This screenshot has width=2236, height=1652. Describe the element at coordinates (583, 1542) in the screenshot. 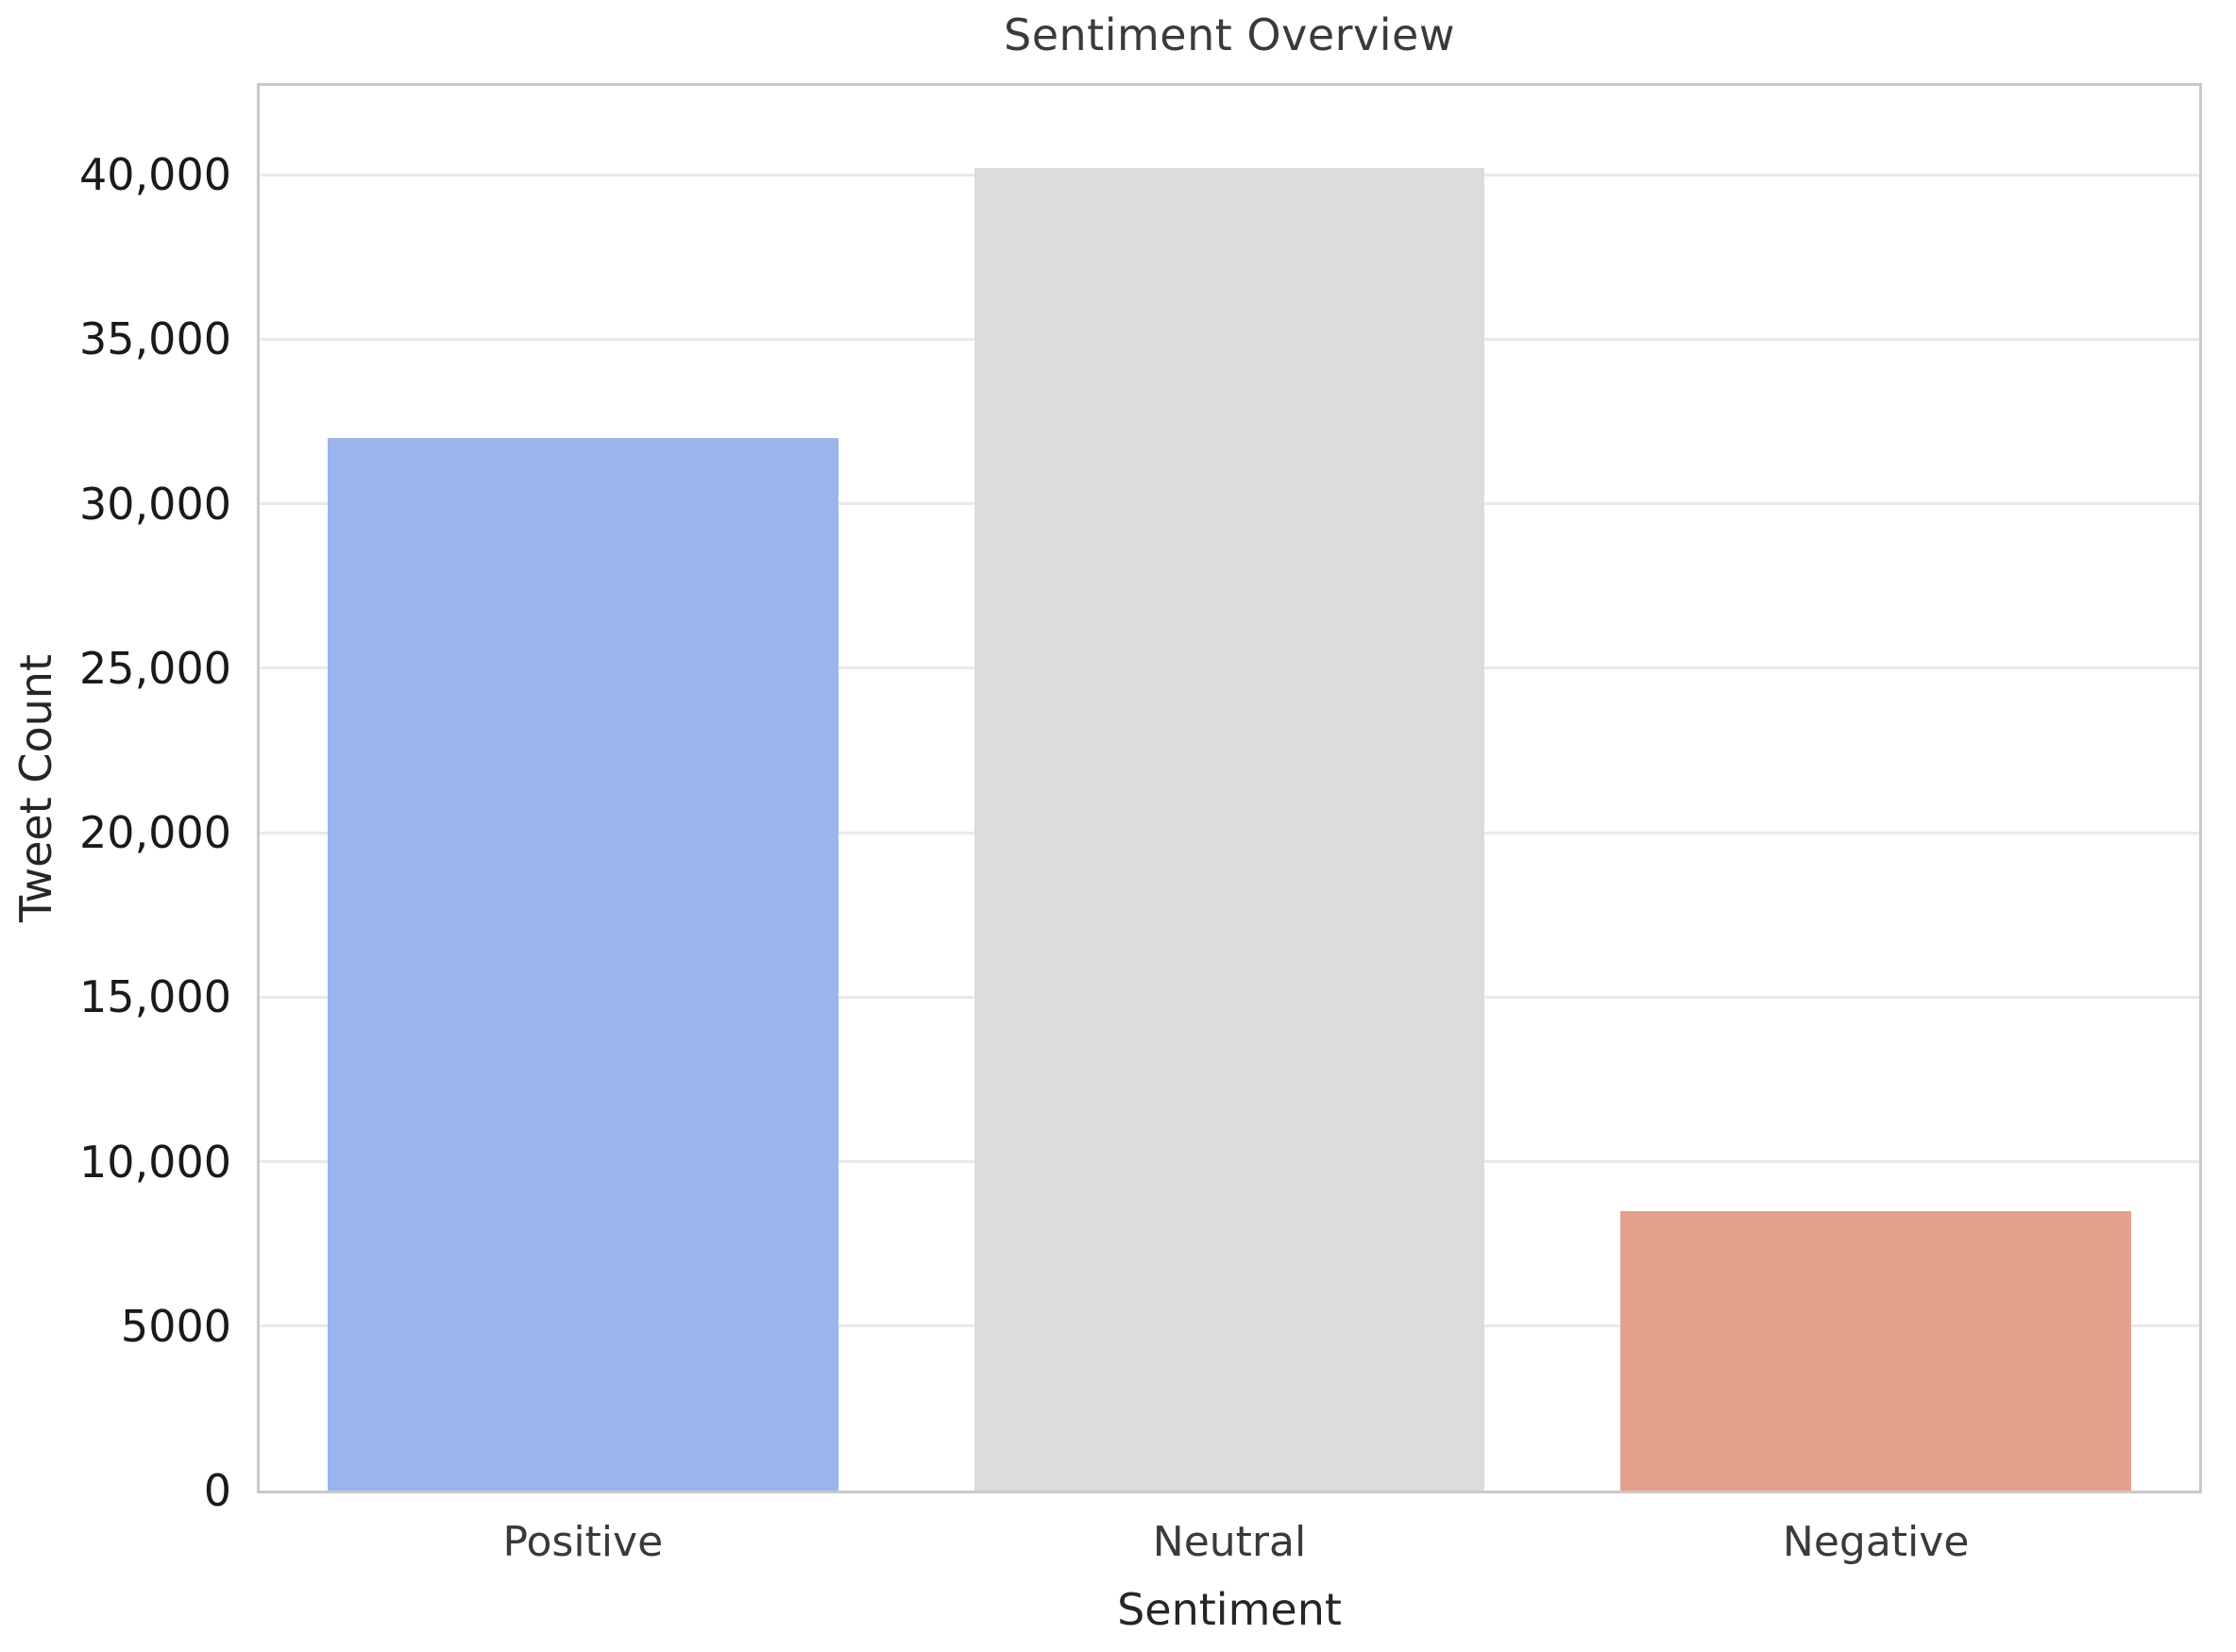

I see `x-tick-label: Positive` at that location.